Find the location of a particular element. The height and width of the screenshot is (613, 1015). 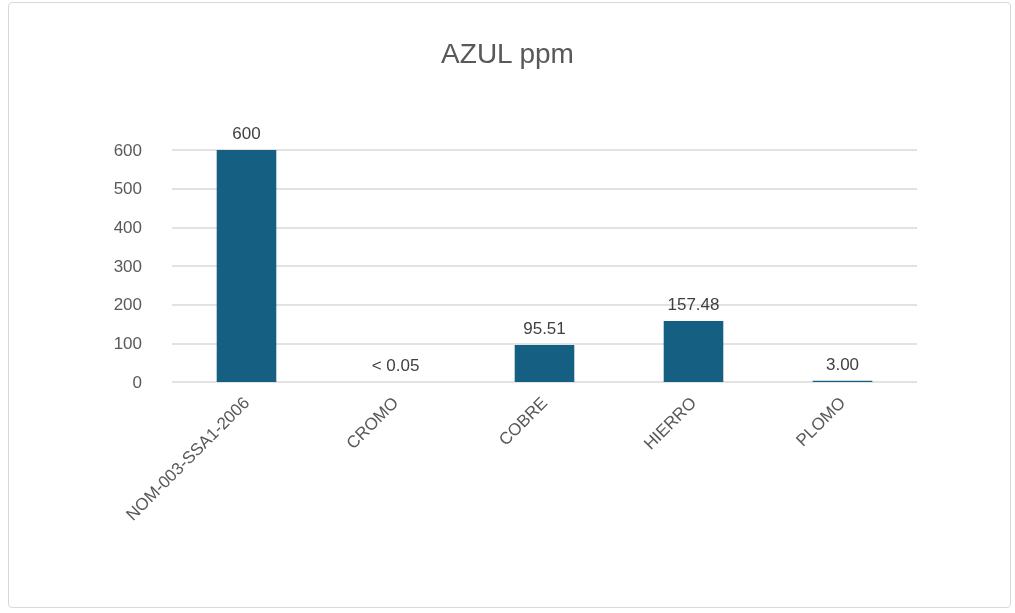

y-tick-label: 400 is located at coordinates (127, 227).